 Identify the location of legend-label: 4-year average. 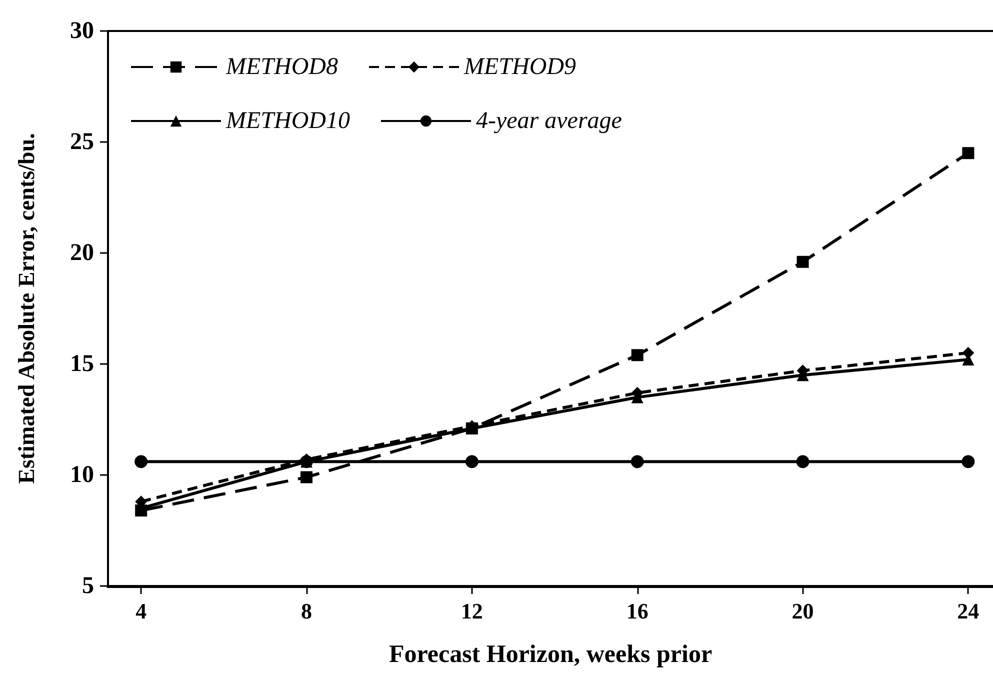
(549, 121).